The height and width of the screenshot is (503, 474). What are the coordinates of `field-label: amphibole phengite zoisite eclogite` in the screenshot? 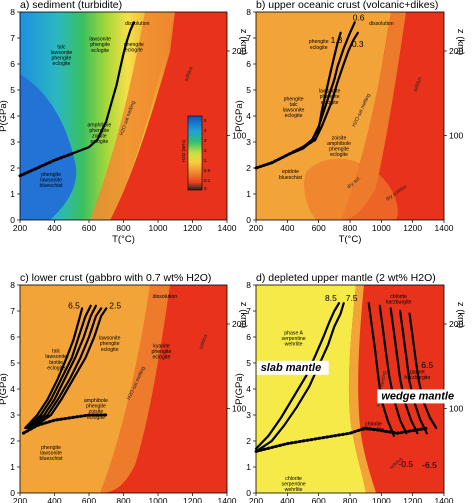 It's located at (96, 409).